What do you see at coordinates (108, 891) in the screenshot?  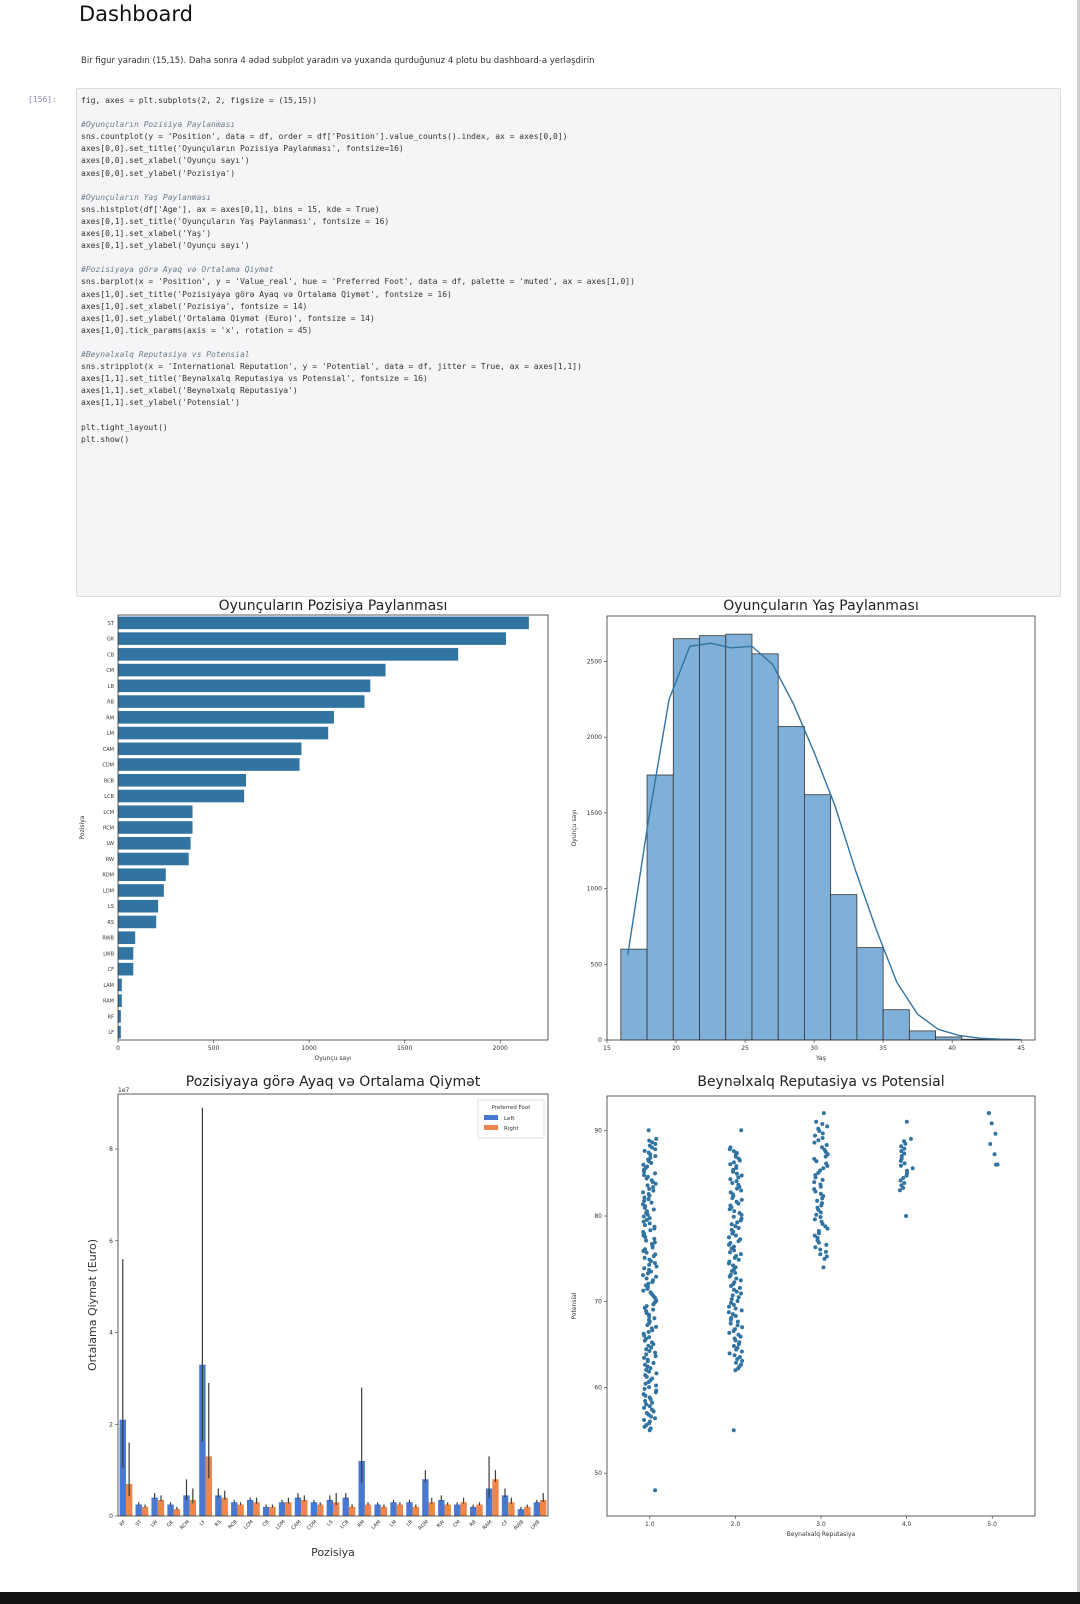 I see `y-tick-label: LDM` at bounding box center [108, 891].